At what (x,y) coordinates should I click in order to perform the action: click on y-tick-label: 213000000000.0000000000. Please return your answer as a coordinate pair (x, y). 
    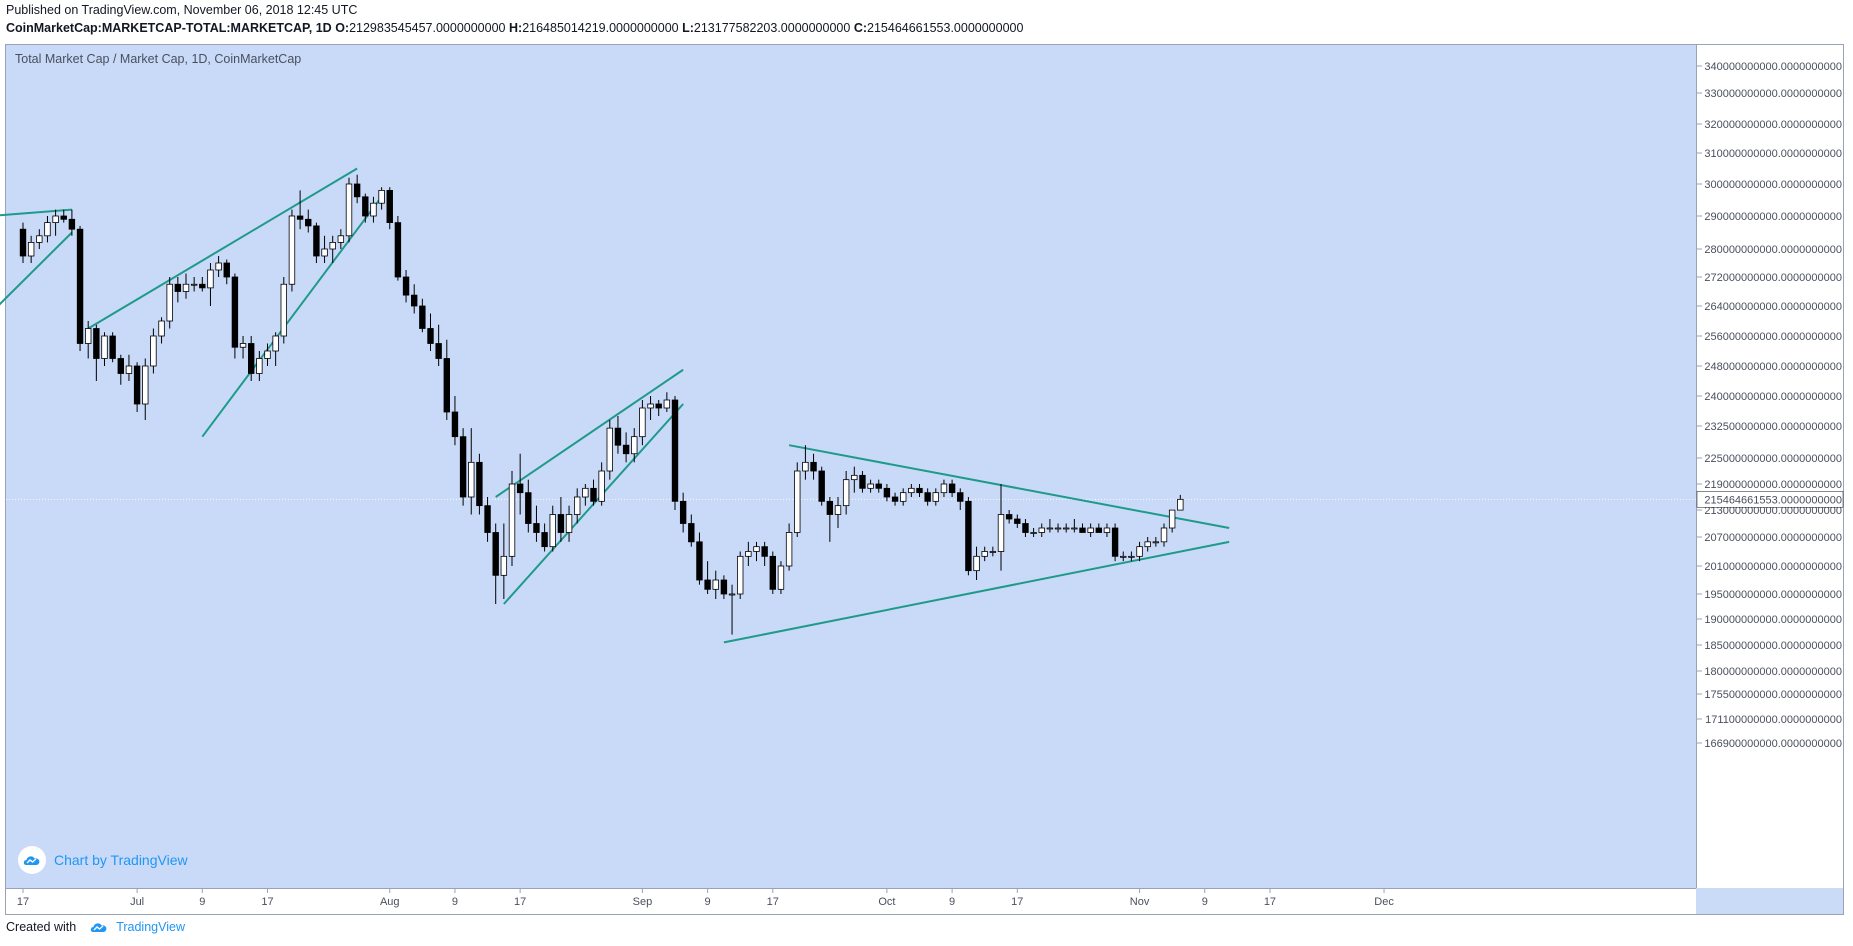
    Looking at the image, I should click on (1773, 511).